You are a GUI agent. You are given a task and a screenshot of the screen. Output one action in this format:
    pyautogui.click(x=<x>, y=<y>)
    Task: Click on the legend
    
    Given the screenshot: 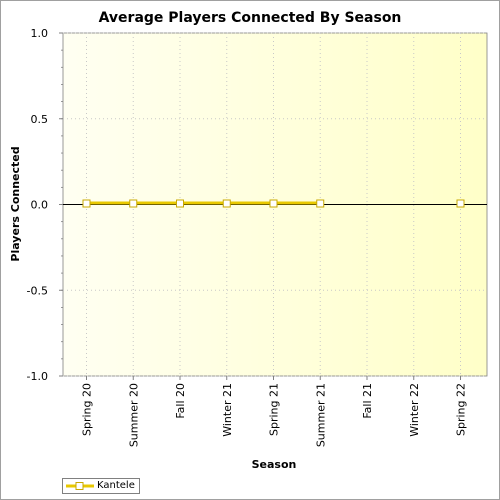 What is the action you would take?
    pyautogui.click(x=101, y=486)
    